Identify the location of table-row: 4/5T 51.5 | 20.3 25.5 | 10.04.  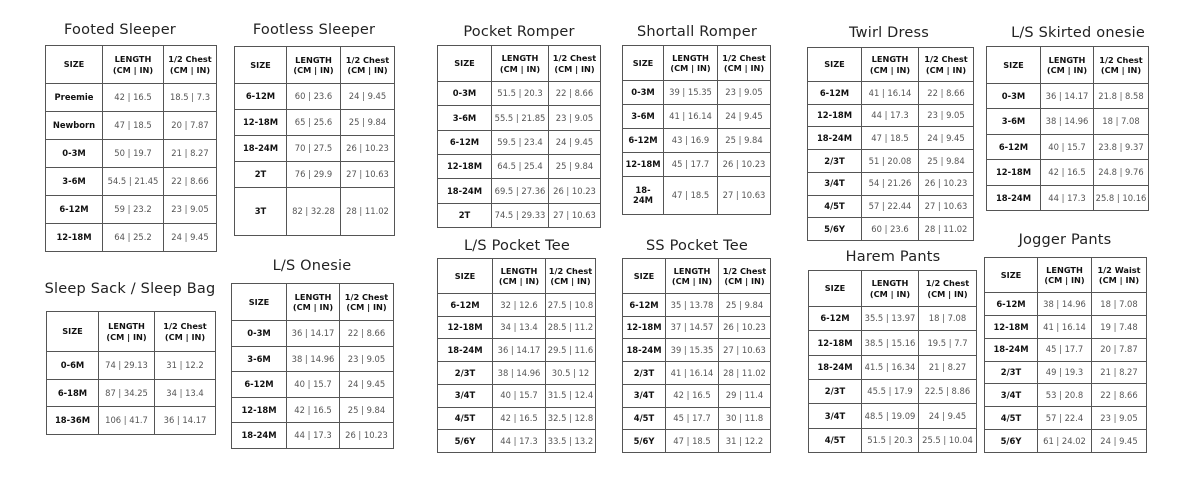
(892, 440).